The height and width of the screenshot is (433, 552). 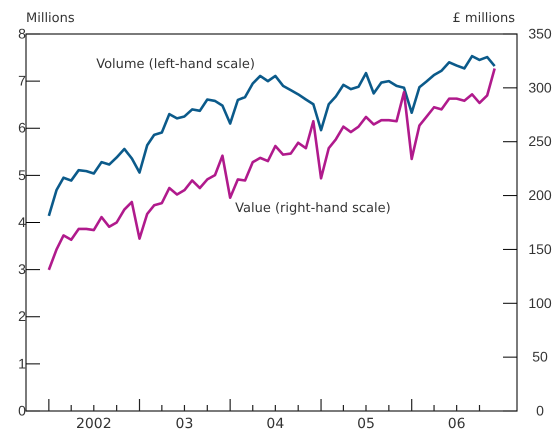 What do you see at coordinates (540, 302) in the screenshot?
I see `y2-tick-label: 100` at bounding box center [540, 302].